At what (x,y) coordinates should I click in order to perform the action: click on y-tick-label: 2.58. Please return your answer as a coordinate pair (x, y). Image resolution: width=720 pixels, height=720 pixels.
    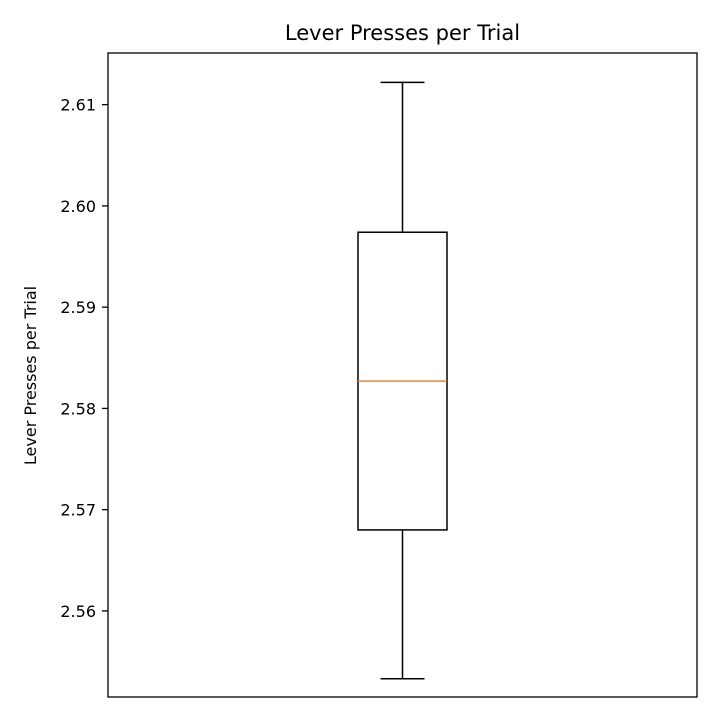
    Looking at the image, I should click on (78, 408).